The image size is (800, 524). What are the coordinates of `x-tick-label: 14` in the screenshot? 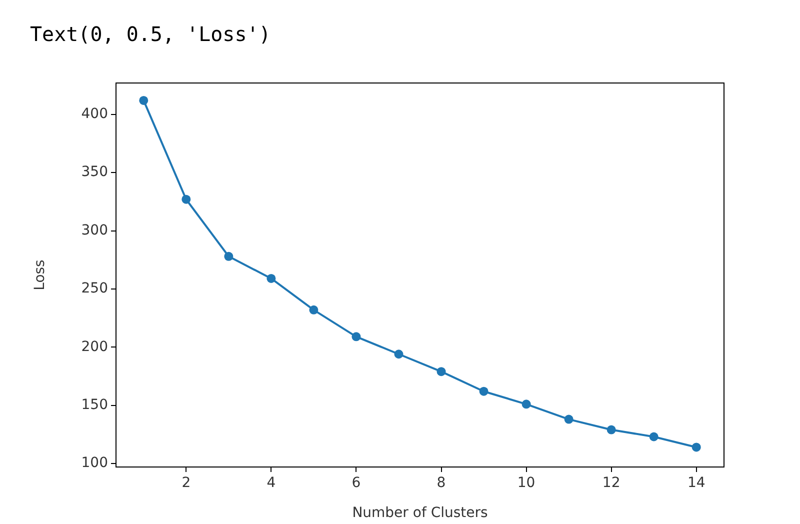 It's located at (696, 483).